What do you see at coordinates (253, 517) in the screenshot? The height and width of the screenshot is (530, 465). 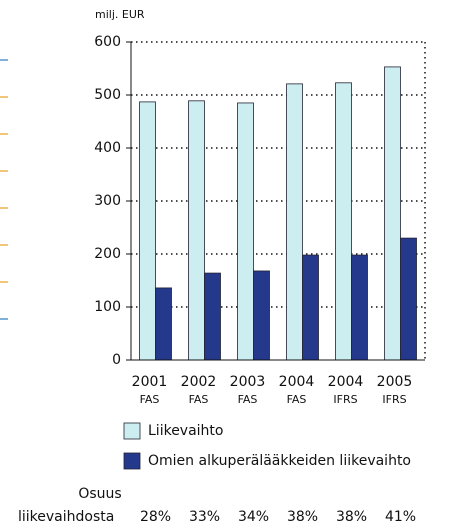 I see `share-label: 34%` at bounding box center [253, 517].